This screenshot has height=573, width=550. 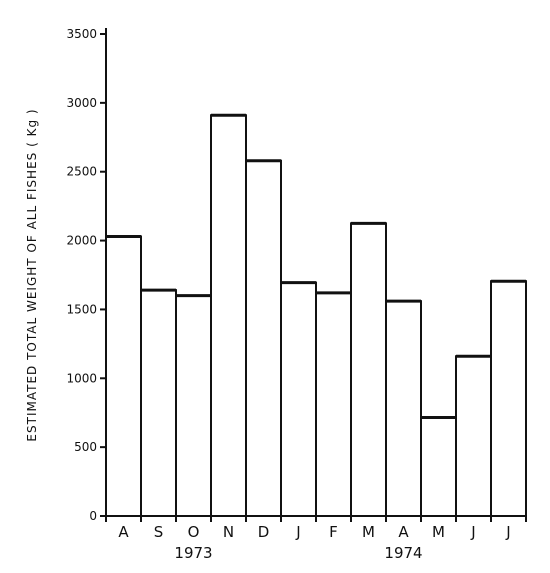 What do you see at coordinates (333, 532) in the screenshot?
I see `x-category-label: F` at bounding box center [333, 532].